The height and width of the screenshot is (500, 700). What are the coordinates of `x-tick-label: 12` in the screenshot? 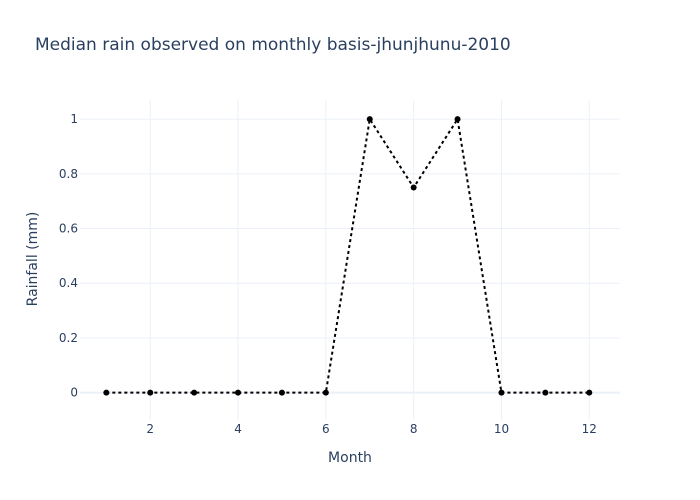 It's located at (589, 429).